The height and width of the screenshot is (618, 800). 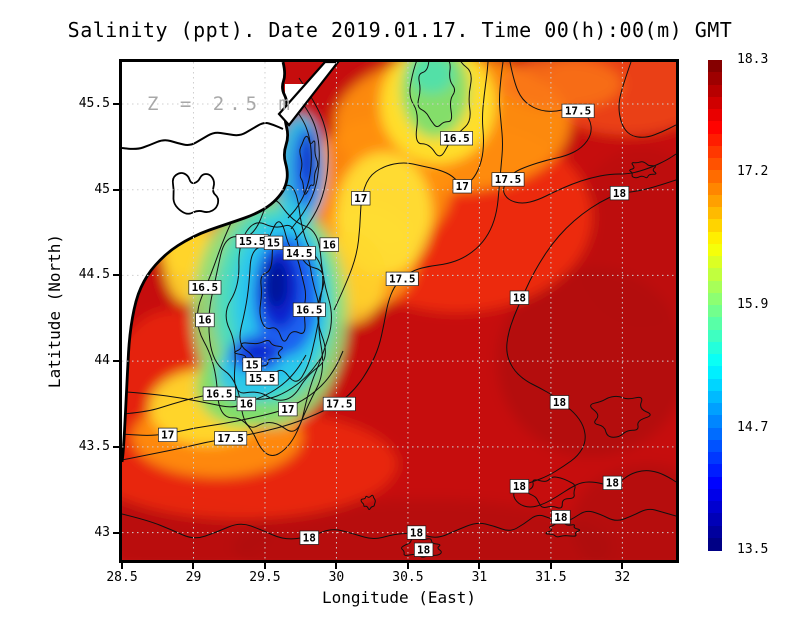 What do you see at coordinates (102, 189) in the screenshot?
I see `y-tick-label: 45` at bounding box center [102, 189].